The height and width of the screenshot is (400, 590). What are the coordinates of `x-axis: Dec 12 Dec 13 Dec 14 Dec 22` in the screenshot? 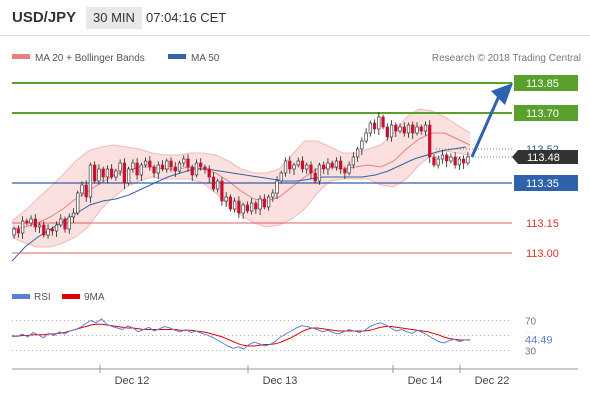 It's located at (304, 376).